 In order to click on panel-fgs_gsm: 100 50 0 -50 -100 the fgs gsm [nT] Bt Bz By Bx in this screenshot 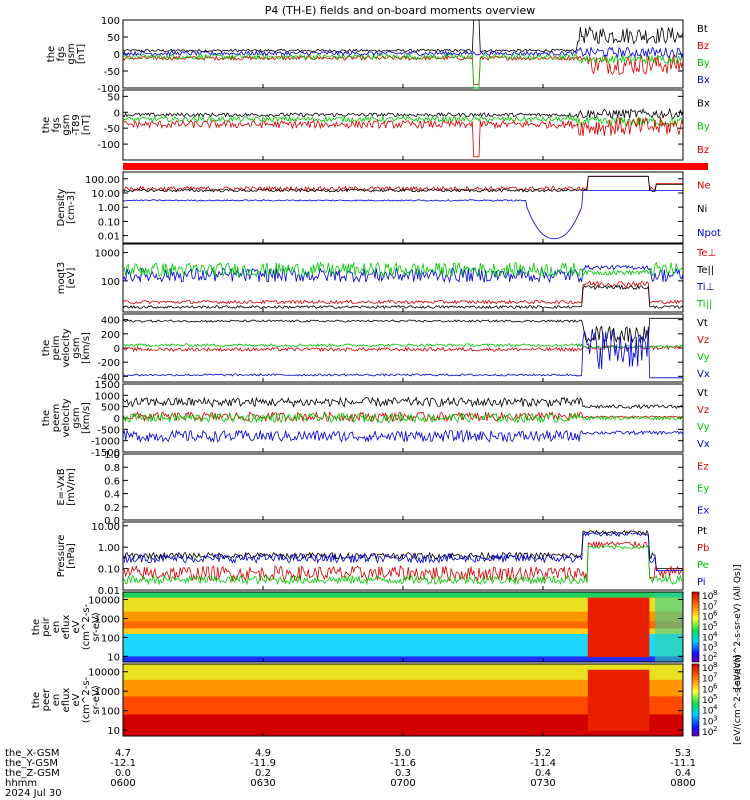, I will do `click(378, 55)`.